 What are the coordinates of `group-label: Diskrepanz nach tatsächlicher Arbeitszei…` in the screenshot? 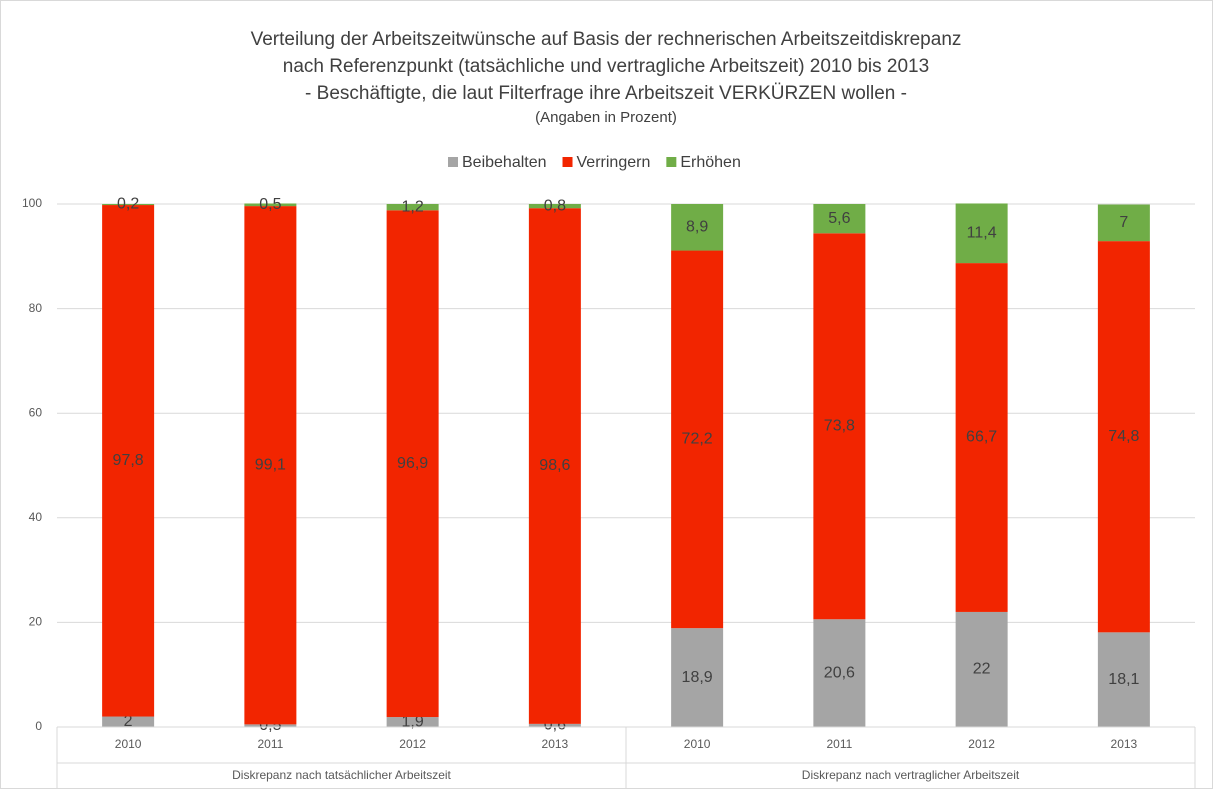 It's located at (341, 775).